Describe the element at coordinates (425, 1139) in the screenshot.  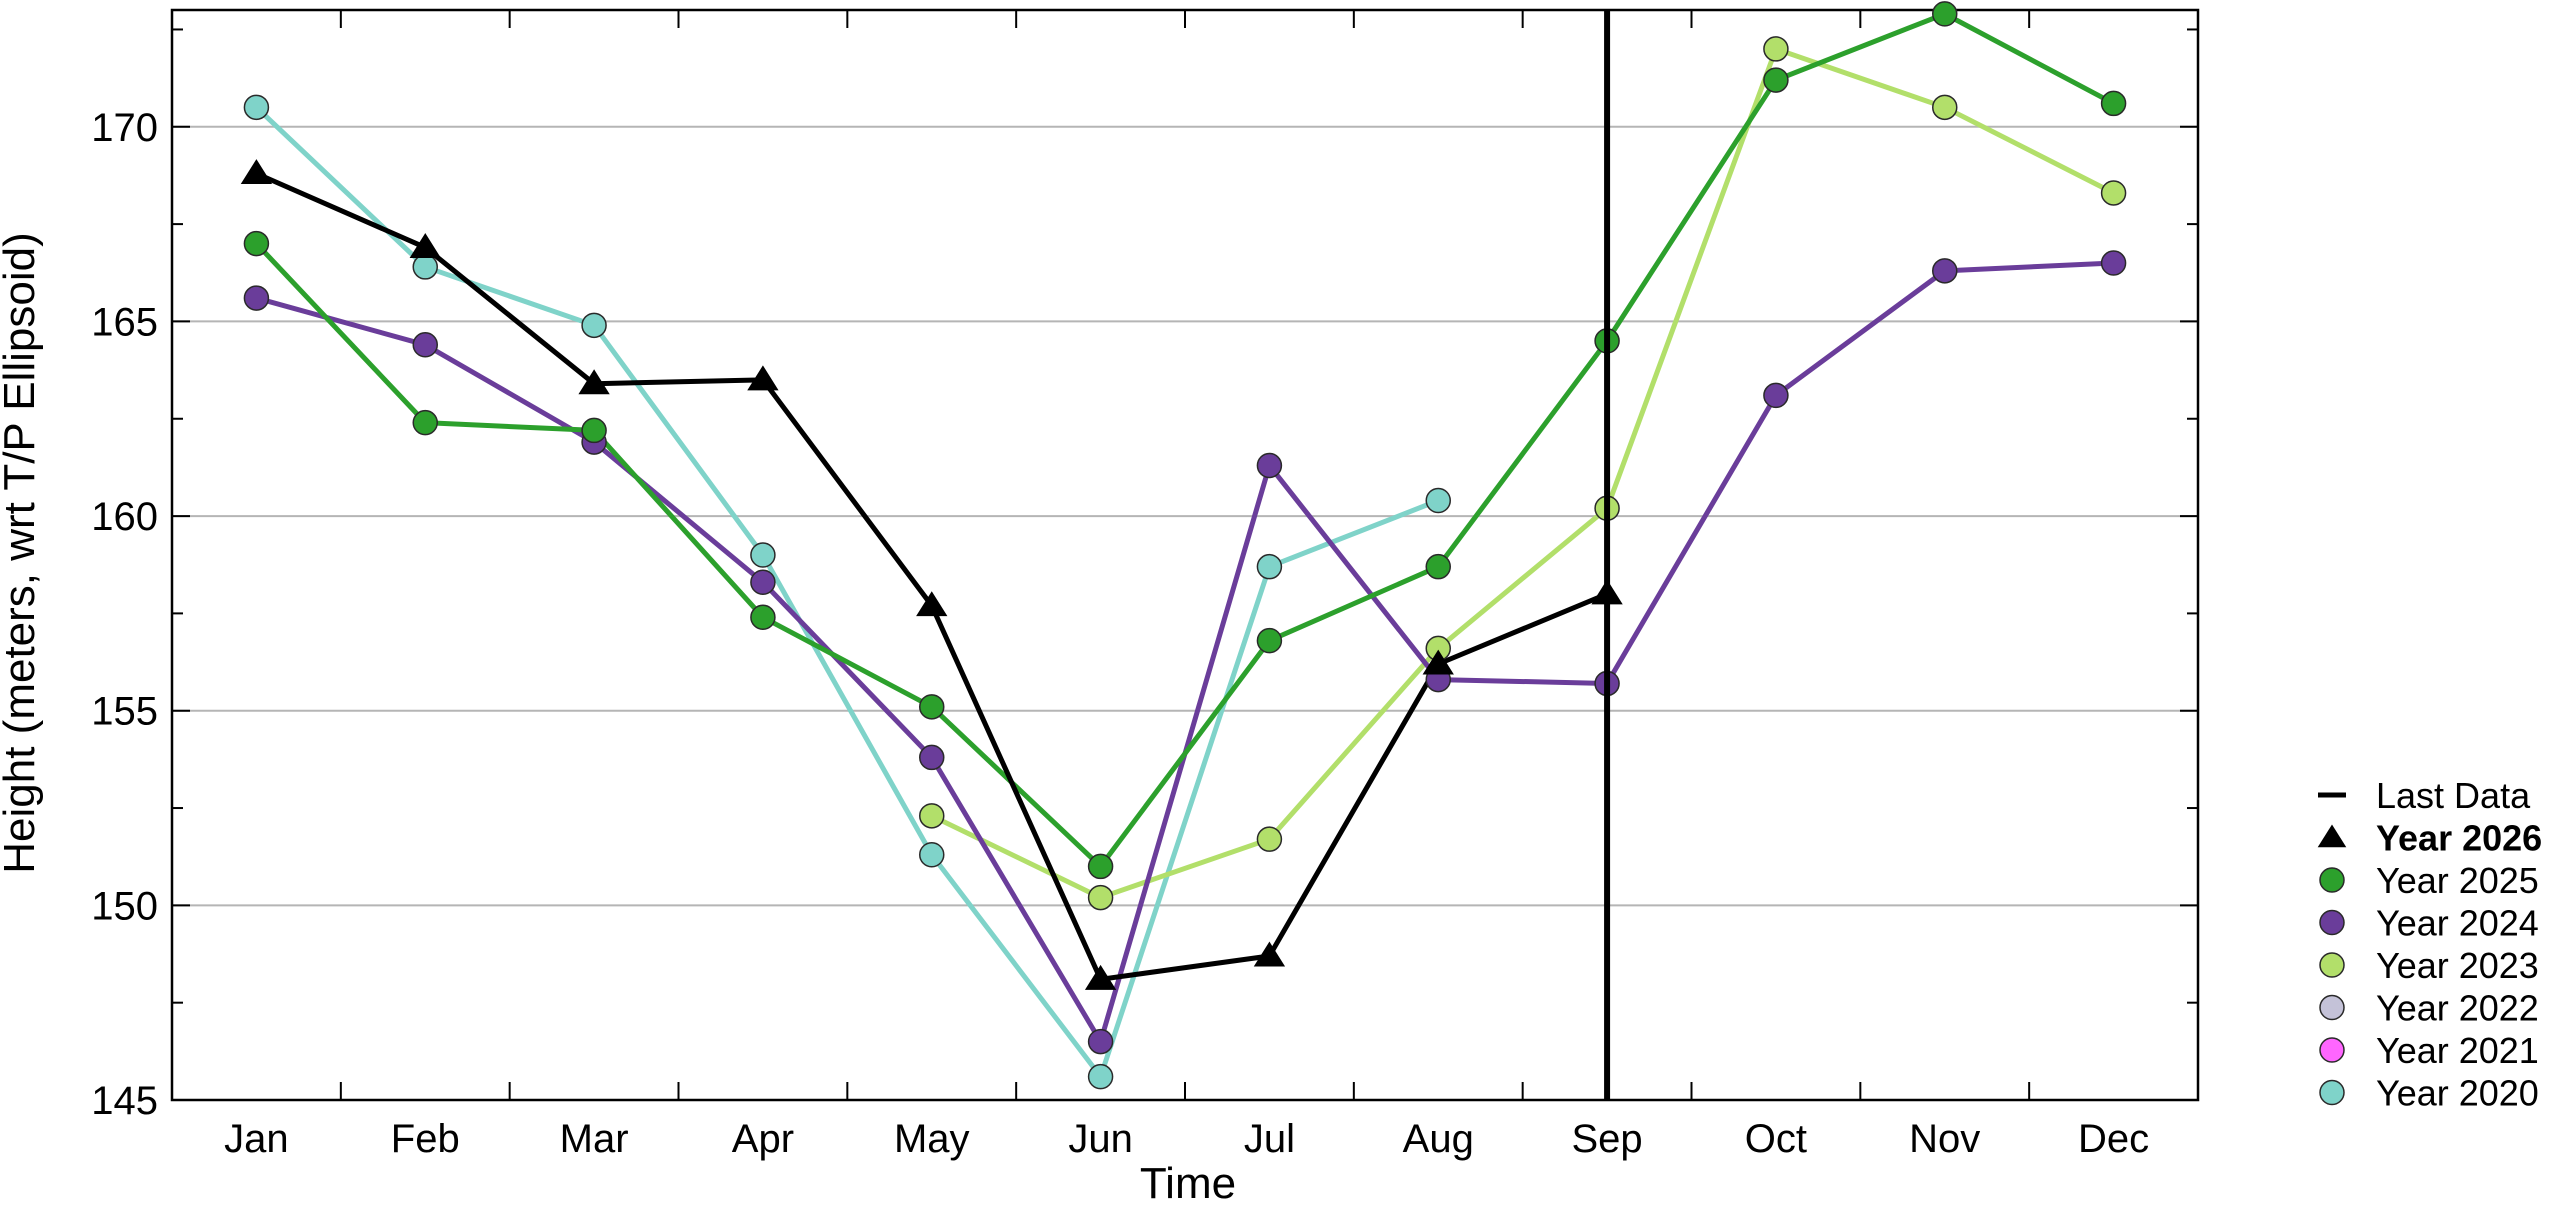
I see `x-tick-label: Feb` at that location.